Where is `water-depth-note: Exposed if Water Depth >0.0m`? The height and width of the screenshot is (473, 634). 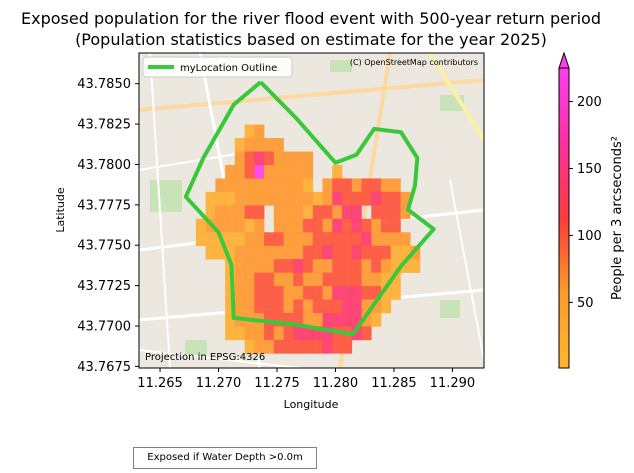 water-depth-note: Exposed if Water Depth >0.0m is located at coordinates (225, 458).